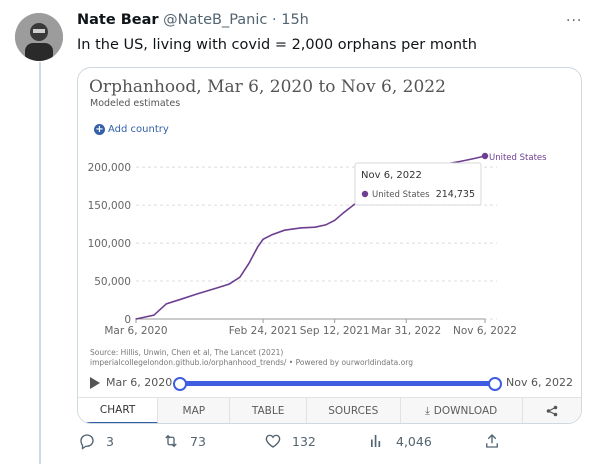 Image resolution: width=598 pixels, height=464 pixels. I want to click on timeline-slider: Mar 6, 2020 Nov 6, 2022, so click(329, 383).